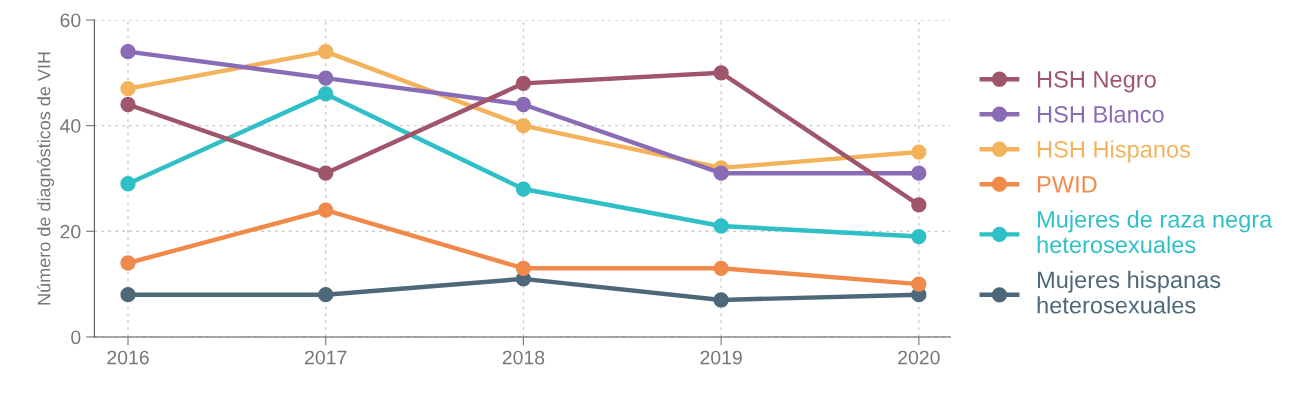  What do you see at coordinates (1101, 114) in the screenshot?
I see `legend-label: HSH Blanco` at bounding box center [1101, 114].